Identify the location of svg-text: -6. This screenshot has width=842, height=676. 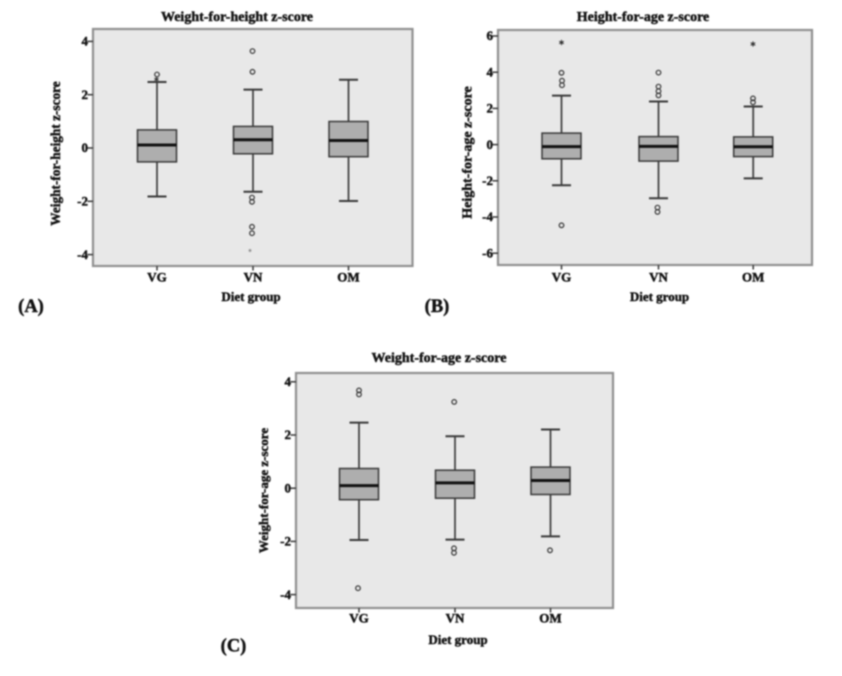
(487, 252).